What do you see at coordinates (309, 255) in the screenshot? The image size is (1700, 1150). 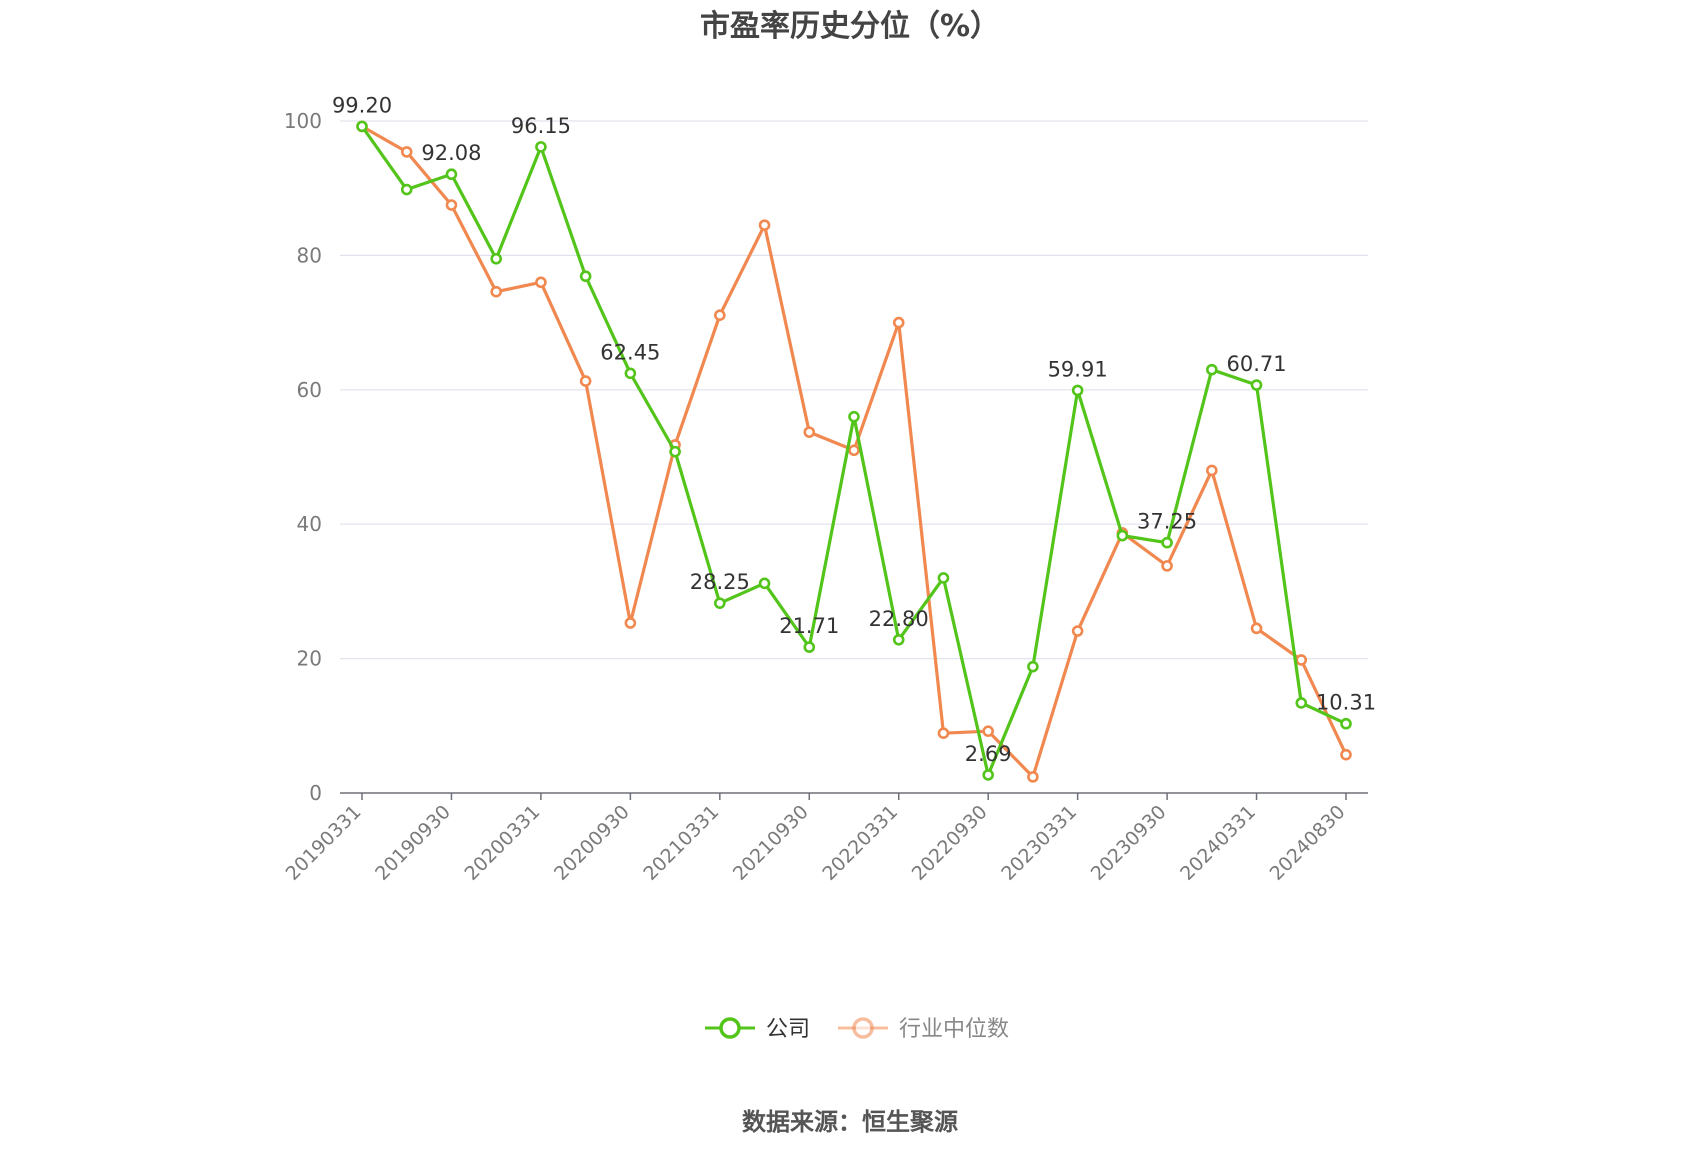 I see `y-tick-label: 80` at bounding box center [309, 255].